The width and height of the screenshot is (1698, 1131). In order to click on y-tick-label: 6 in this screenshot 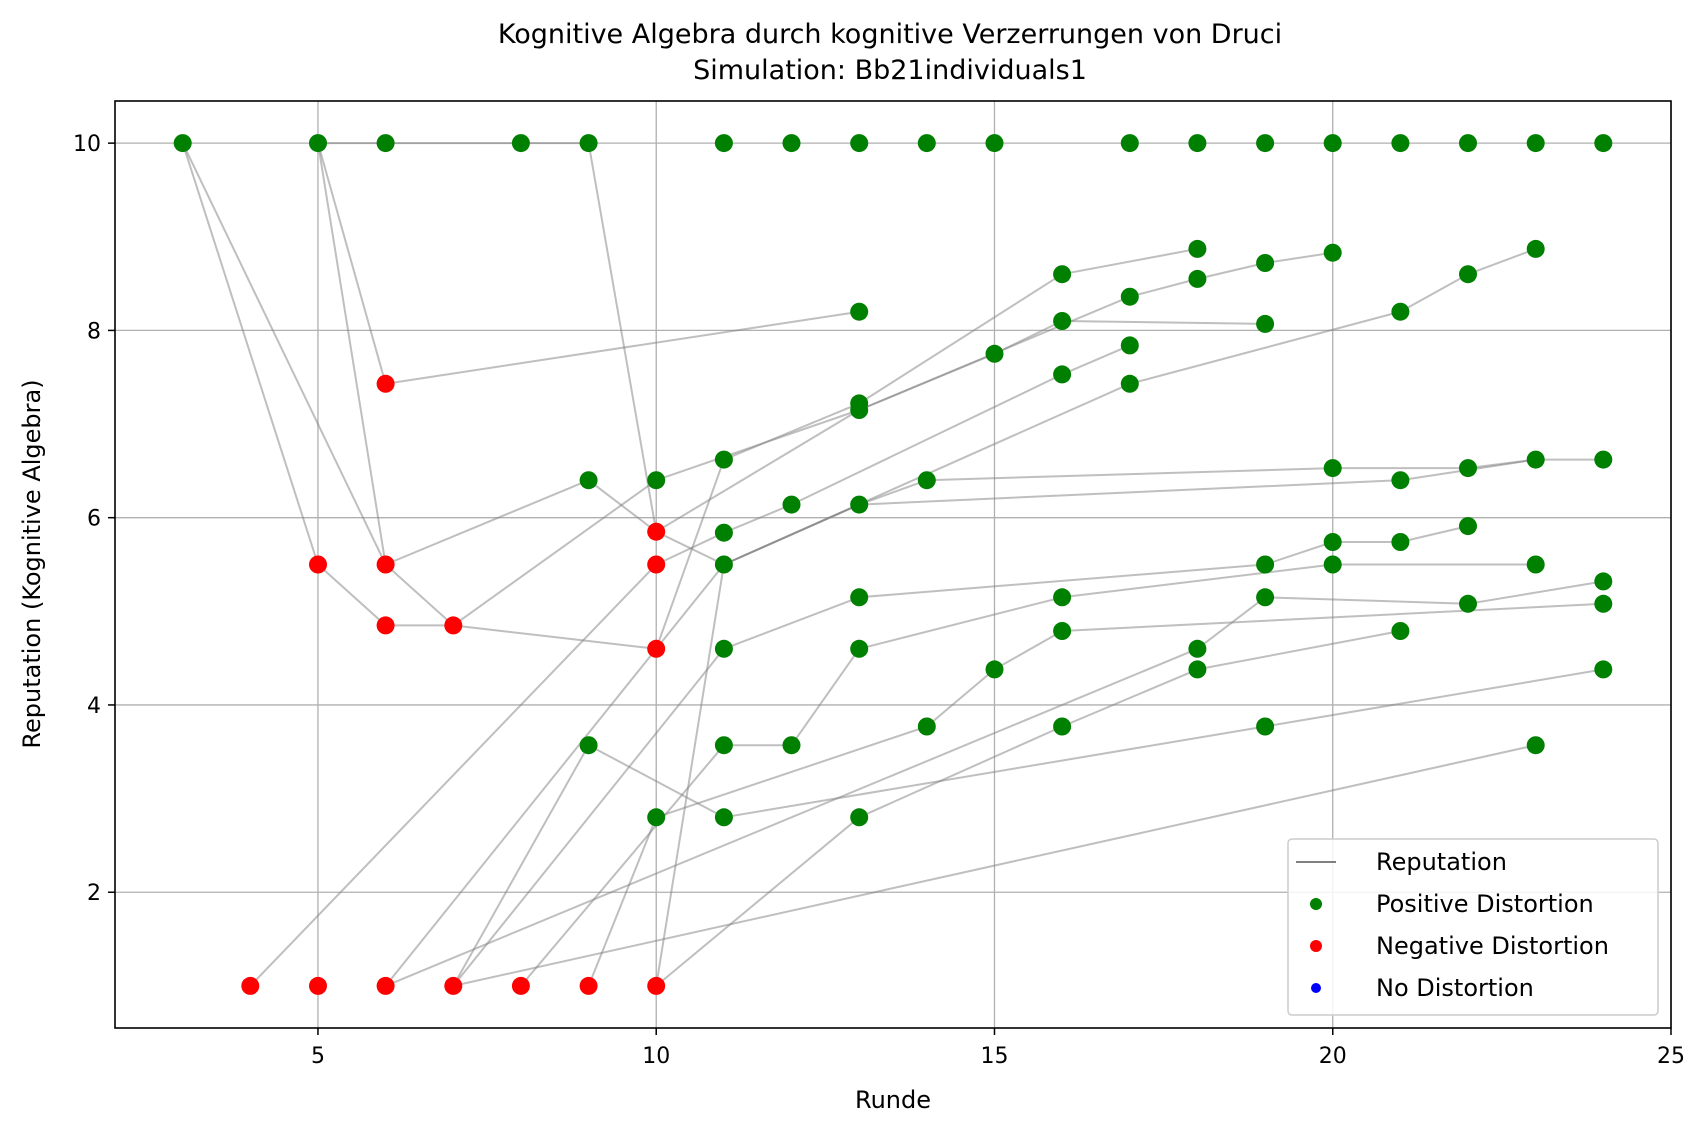, I will do `click(94, 519)`.